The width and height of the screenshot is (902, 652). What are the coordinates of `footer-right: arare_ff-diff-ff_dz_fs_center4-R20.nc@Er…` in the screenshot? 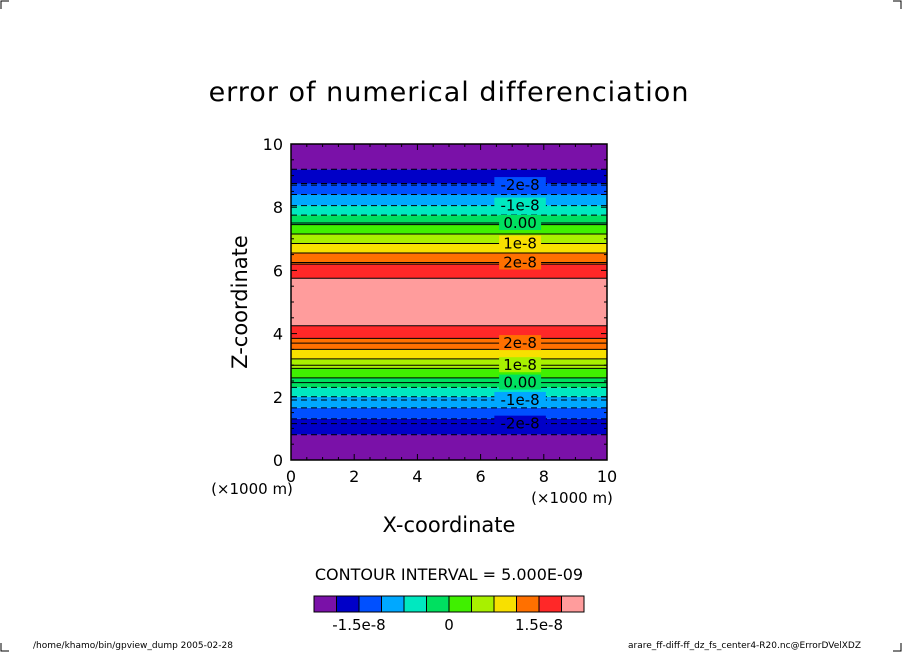 It's located at (744, 646).